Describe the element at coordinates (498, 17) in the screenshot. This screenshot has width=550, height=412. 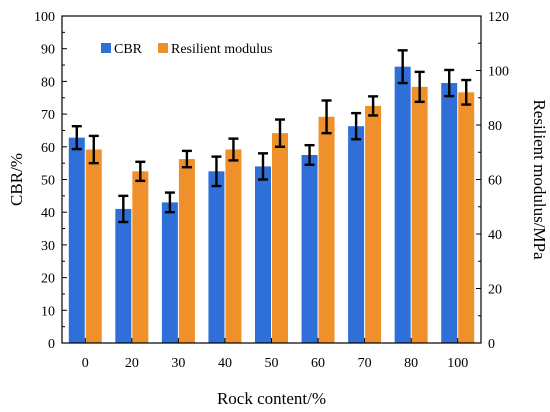
I see `y-right-tick-label: 120` at that location.